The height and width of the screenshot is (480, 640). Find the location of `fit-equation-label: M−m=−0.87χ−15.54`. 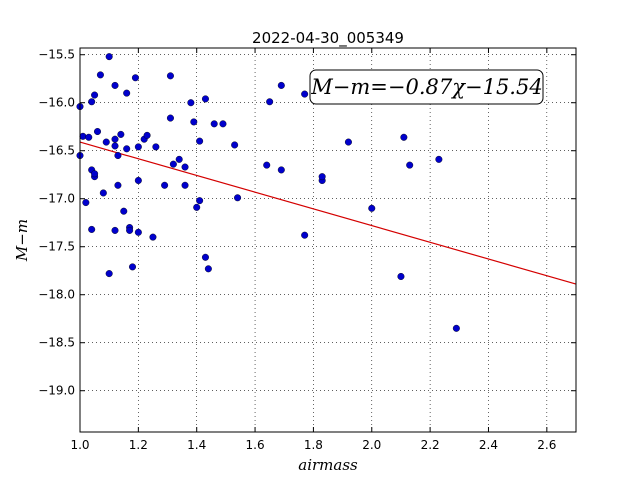

fit-equation-label: M−m=−0.87χ−15.54 is located at coordinates (426, 87).